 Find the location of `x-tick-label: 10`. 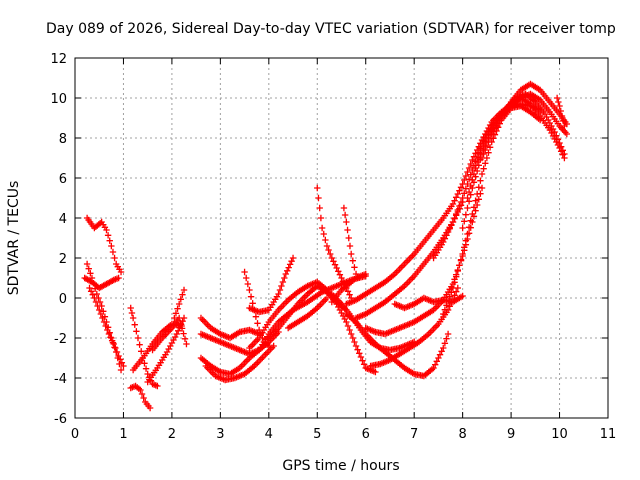

x-tick-label: 10 is located at coordinates (559, 434).